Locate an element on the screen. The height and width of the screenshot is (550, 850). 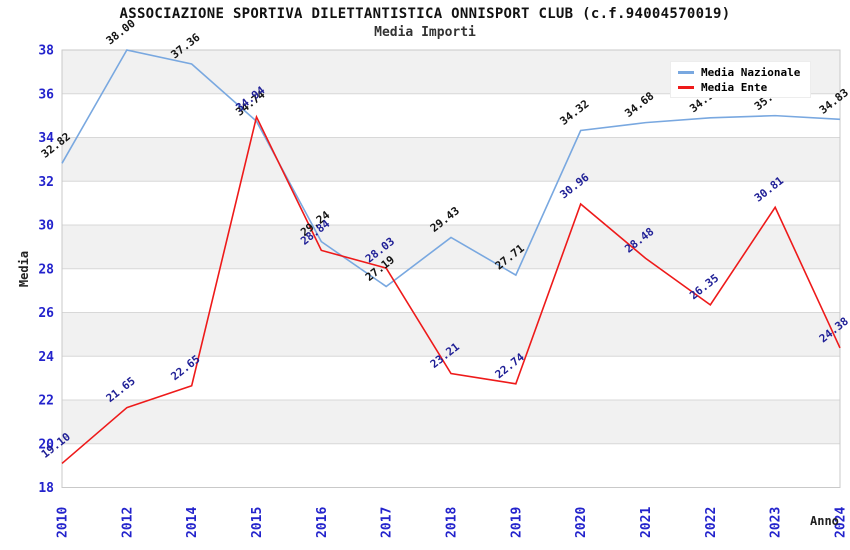
x-tick-label: 2016 is located at coordinates (322, 522).